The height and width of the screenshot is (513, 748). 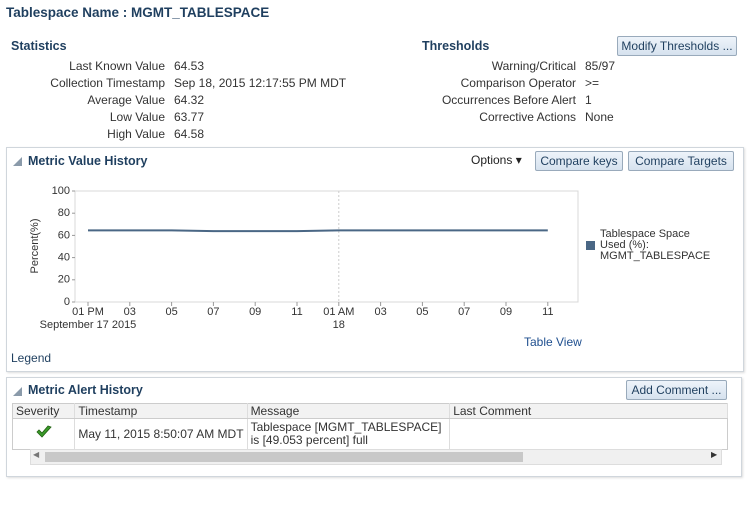 I want to click on x-date-label: 18, so click(x=339, y=325).